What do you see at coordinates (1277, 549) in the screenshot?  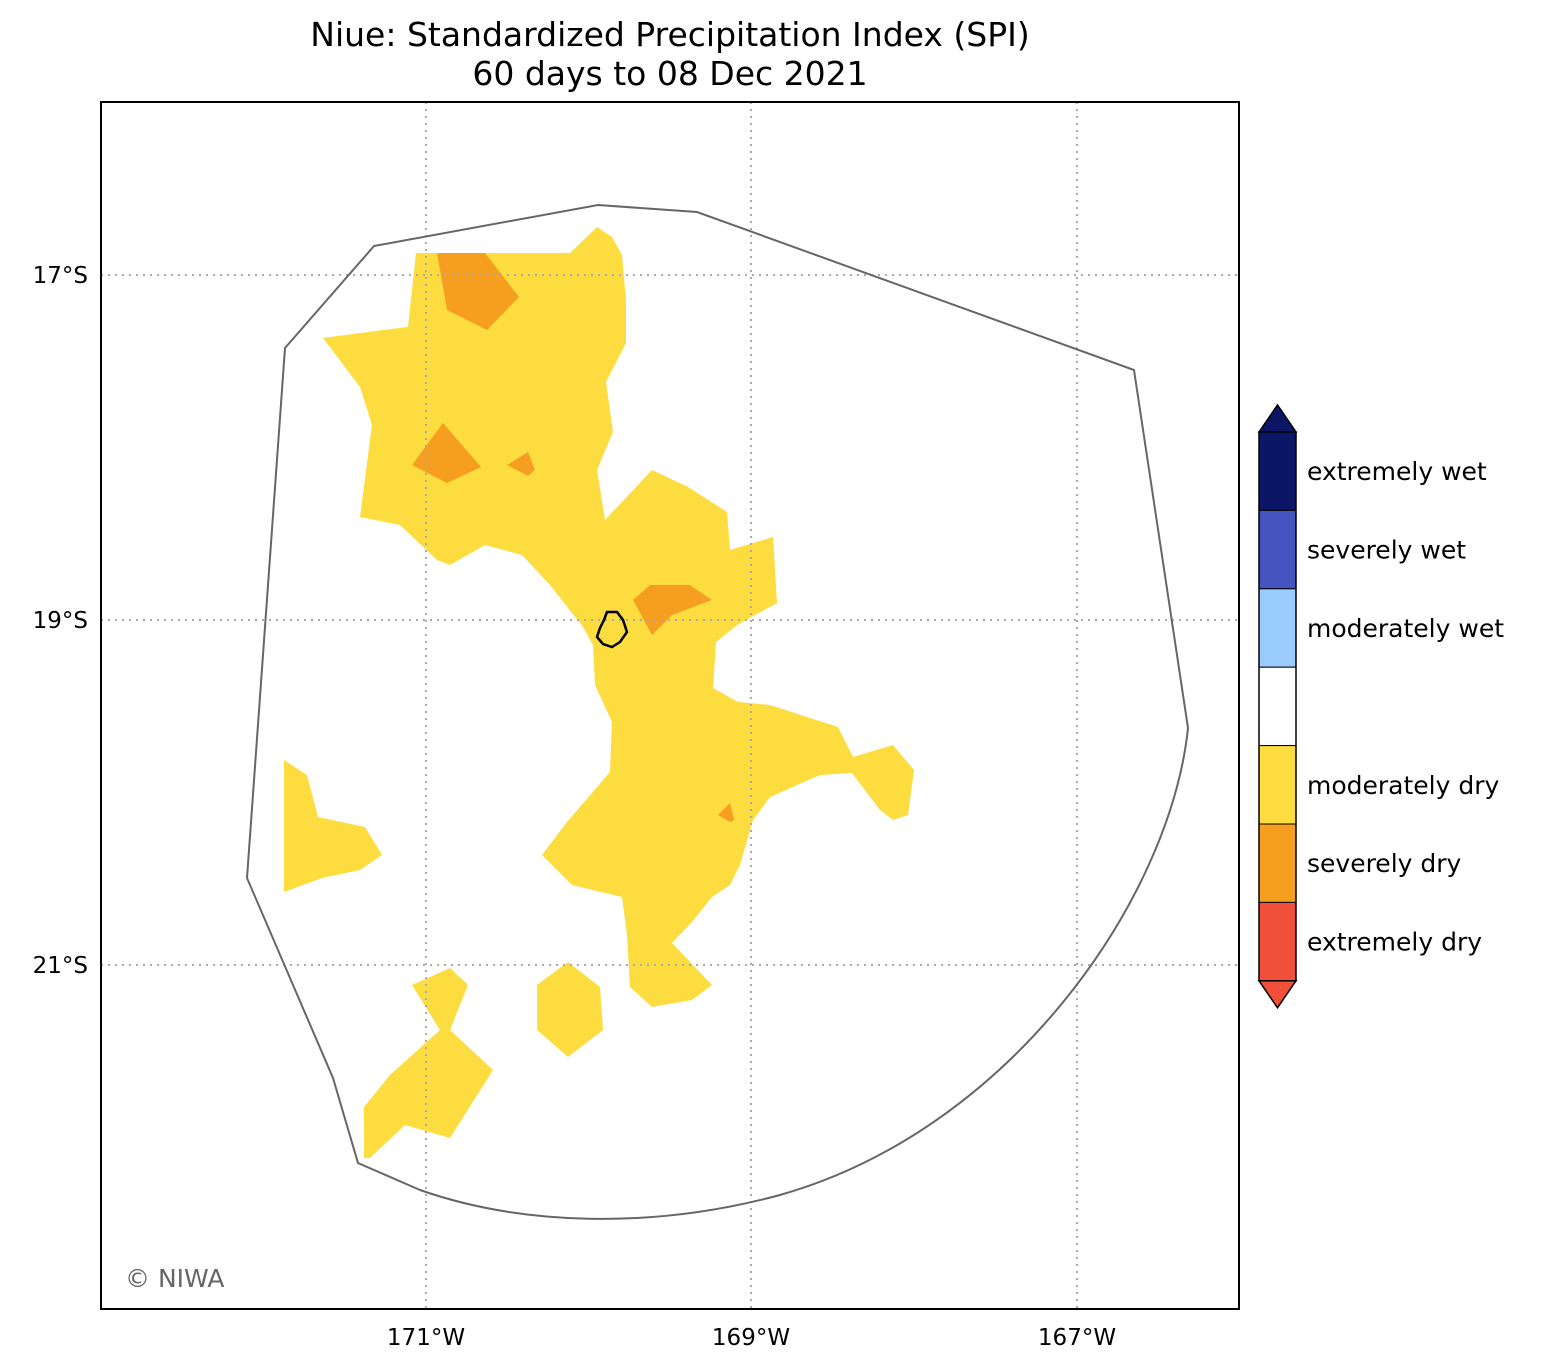 I see `colorbar-swatch-severely-wet` at bounding box center [1277, 549].